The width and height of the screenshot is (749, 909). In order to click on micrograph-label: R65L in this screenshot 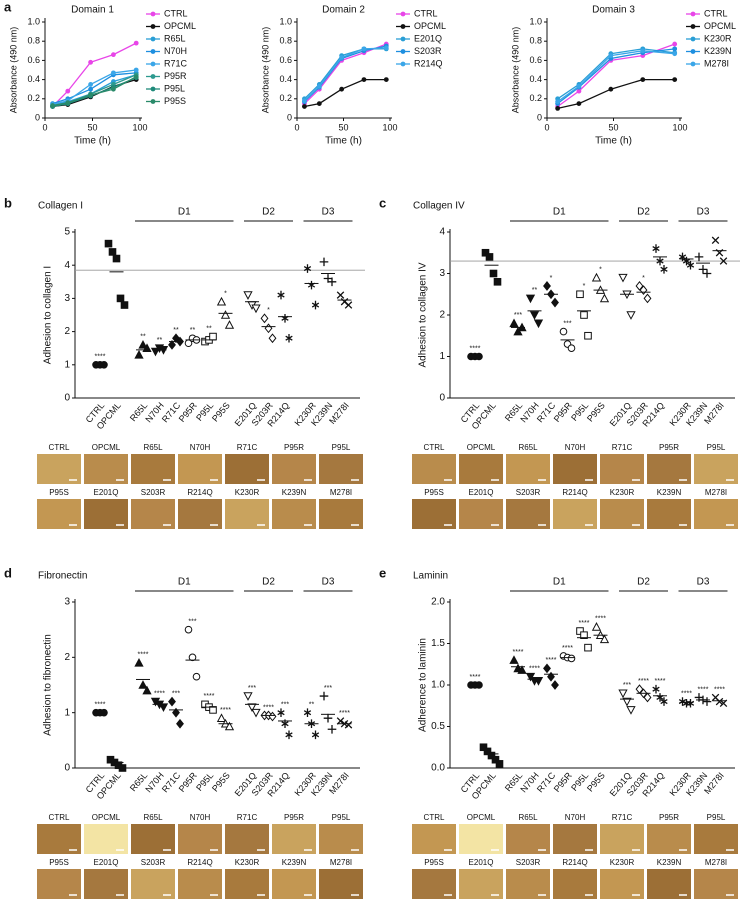, I will do `click(153, 447)`.